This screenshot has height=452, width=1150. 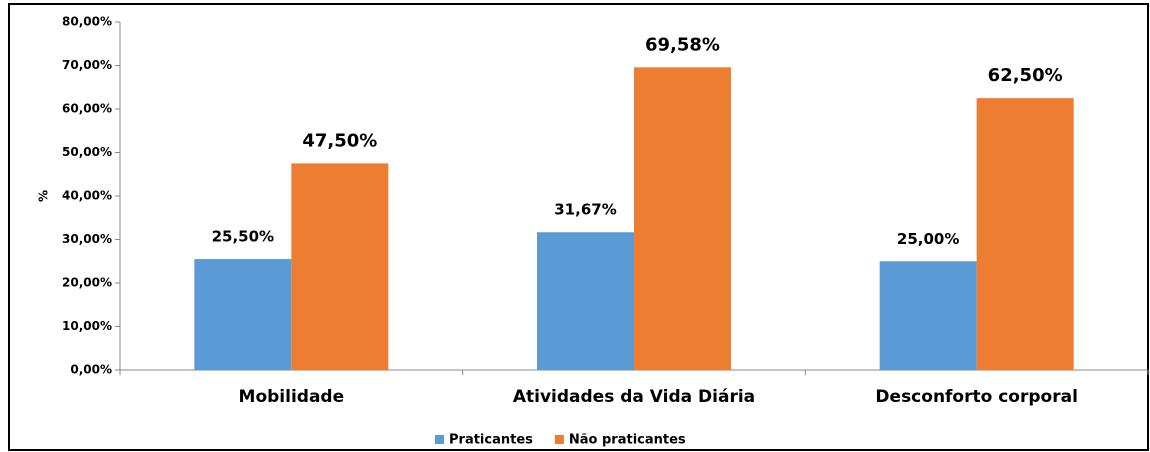 What do you see at coordinates (976, 397) in the screenshot?
I see `x-tick-label: Desconforto corporal` at bounding box center [976, 397].